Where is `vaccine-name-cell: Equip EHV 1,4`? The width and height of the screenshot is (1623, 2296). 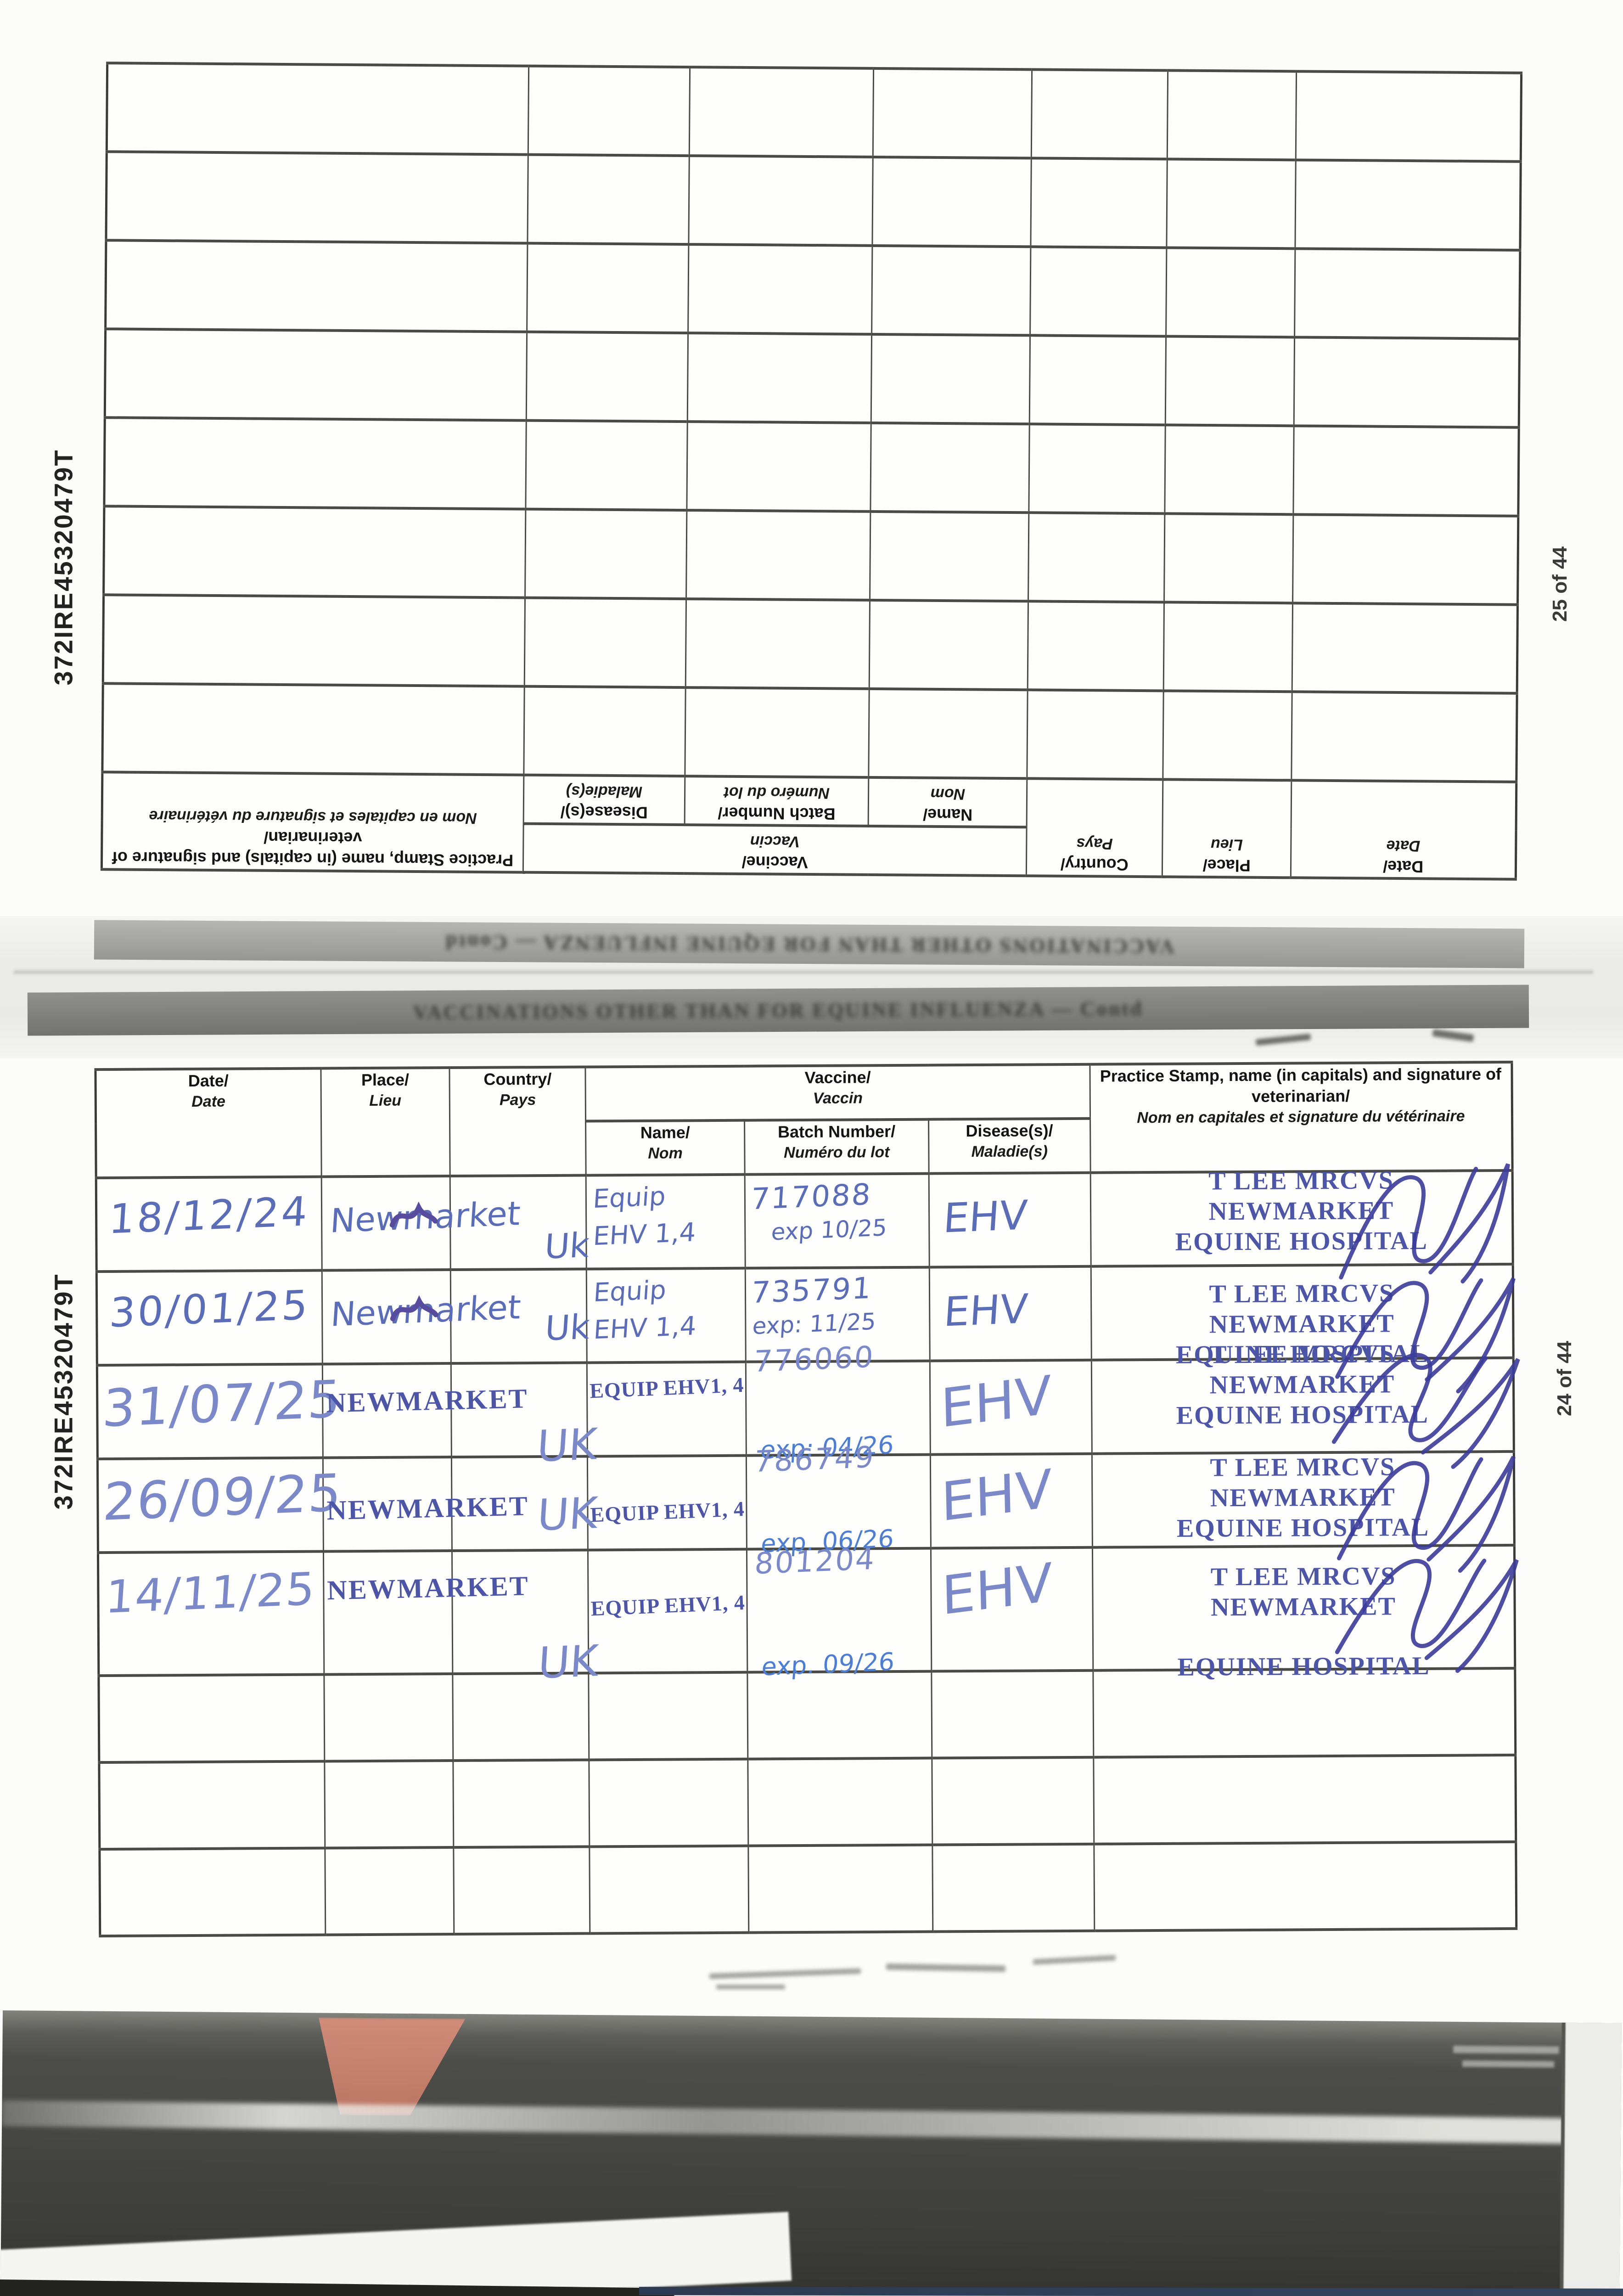
vaccine-name-cell: Equip EHV 1,4 is located at coordinates (666, 1315).